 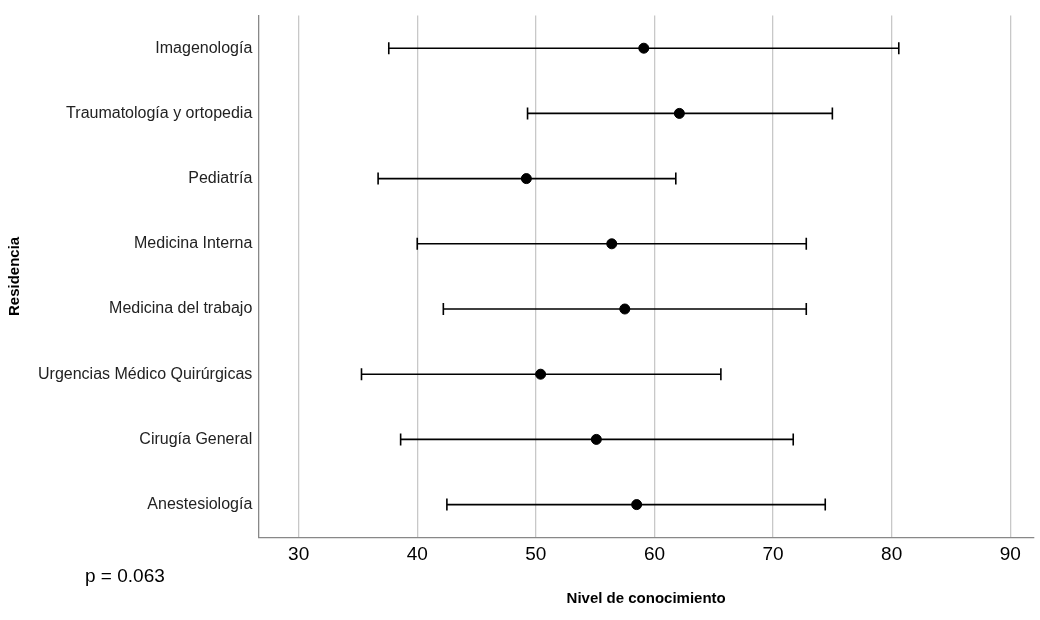 I want to click on x-tick-label: 60, so click(x=654, y=553).